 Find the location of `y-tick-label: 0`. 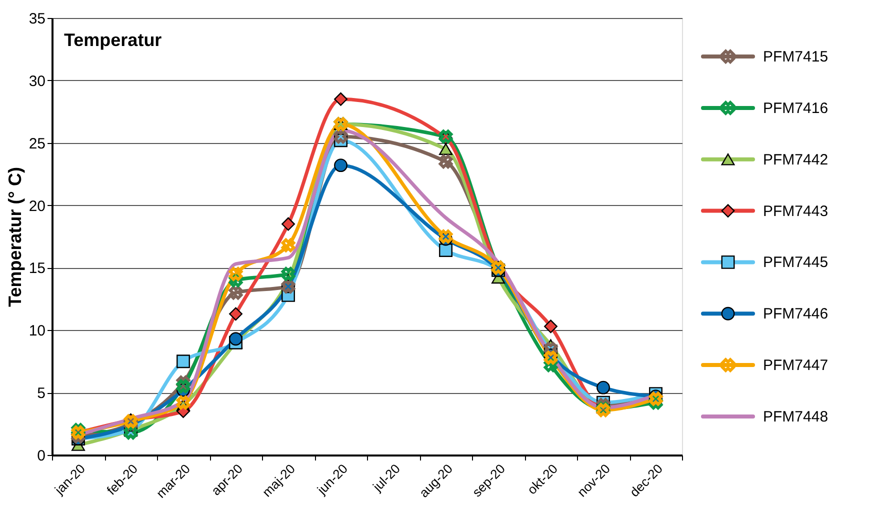

y-tick-label: 0 is located at coordinates (41, 456).